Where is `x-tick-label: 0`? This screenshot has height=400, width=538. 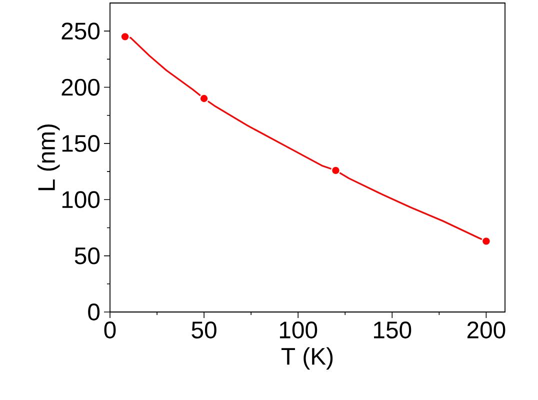
x-tick-label: 0 is located at coordinates (110, 330).